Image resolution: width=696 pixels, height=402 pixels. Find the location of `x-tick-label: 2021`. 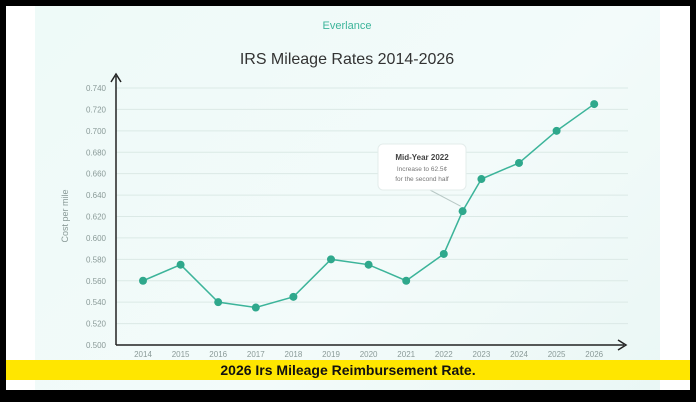

x-tick-label: 2021 is located at coordinates (406, 354).